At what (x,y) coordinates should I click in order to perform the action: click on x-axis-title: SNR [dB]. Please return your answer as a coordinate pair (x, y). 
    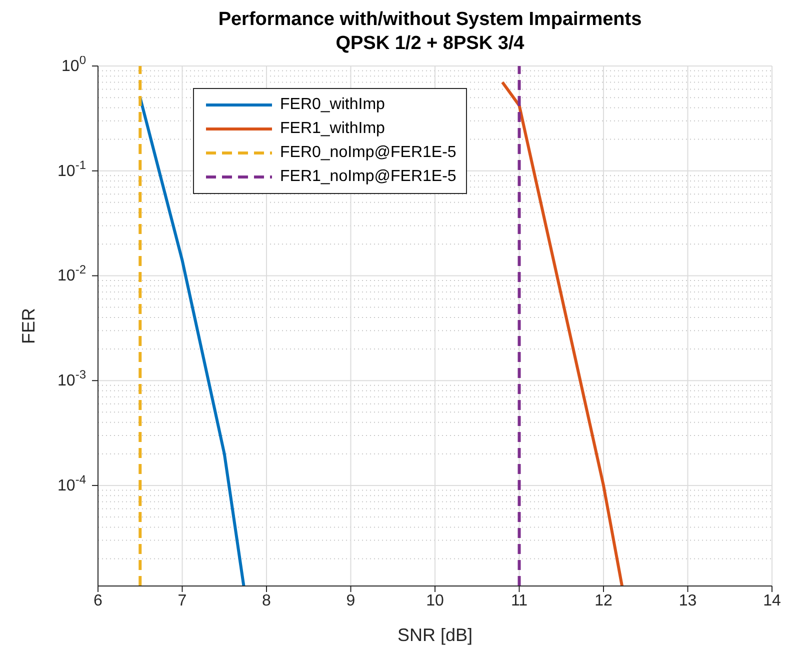
    Looking at the image, I should click on (435, 635).